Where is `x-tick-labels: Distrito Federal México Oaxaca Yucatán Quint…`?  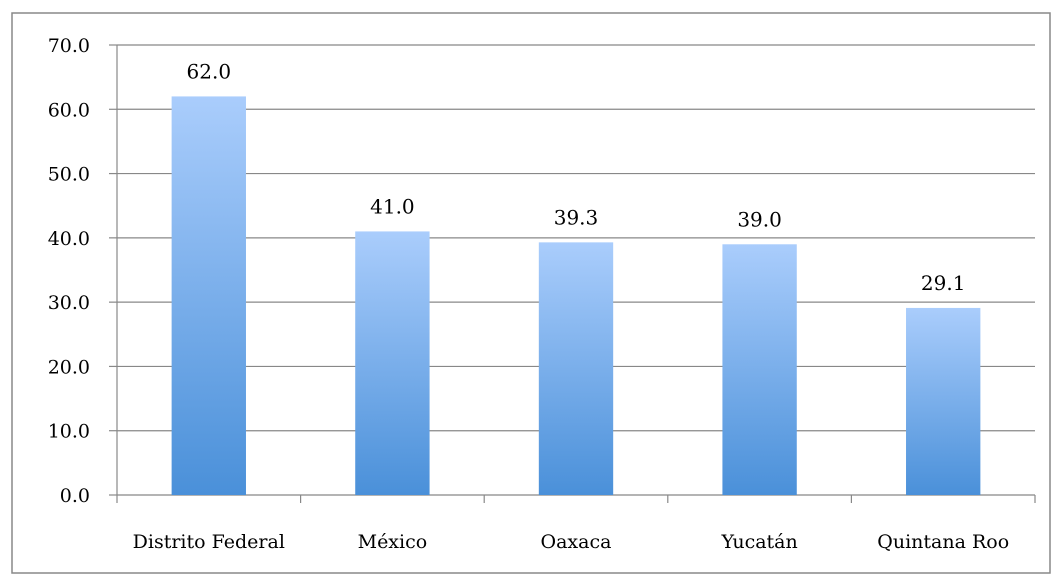
x-tick-labels: Distrito Federal México Oaxaca Yucatán Quint… is located at coordinates (571, 542).